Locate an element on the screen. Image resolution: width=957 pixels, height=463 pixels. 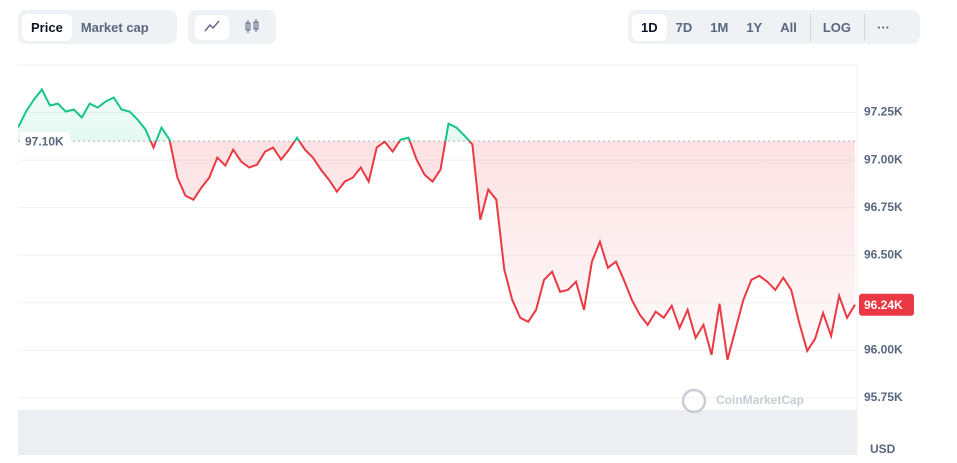
chart-style-toggle is located at coordinates (232, 27).